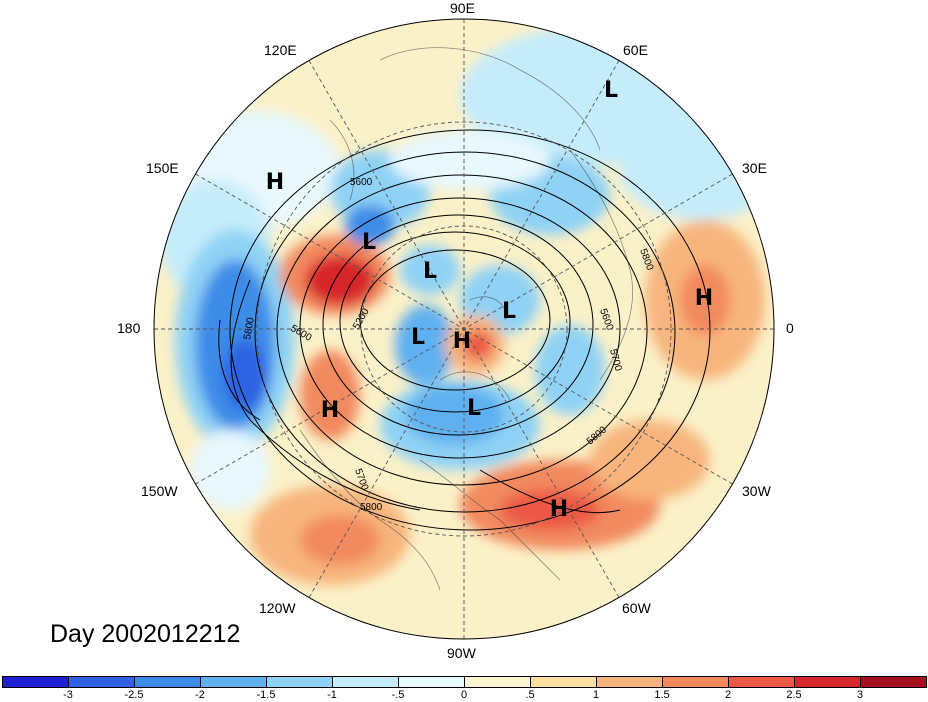  I want to click on colorbar-tick-label: .5, so click(530, 695).